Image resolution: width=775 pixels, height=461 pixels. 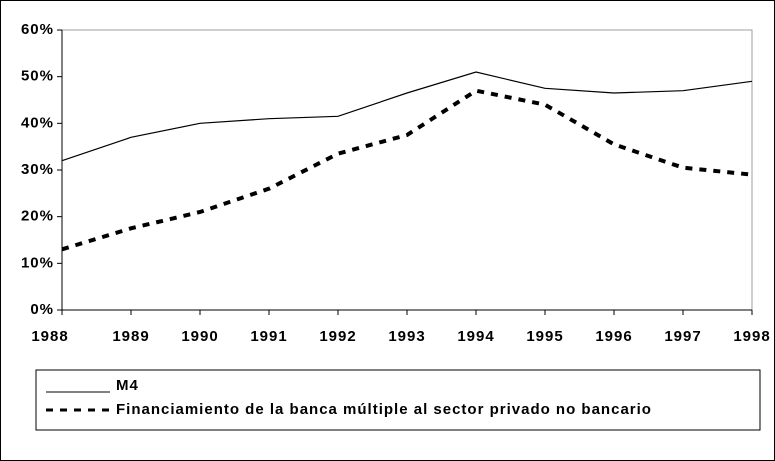 I want to click on x-tick-label: 1992, so click(x=337, y=336).